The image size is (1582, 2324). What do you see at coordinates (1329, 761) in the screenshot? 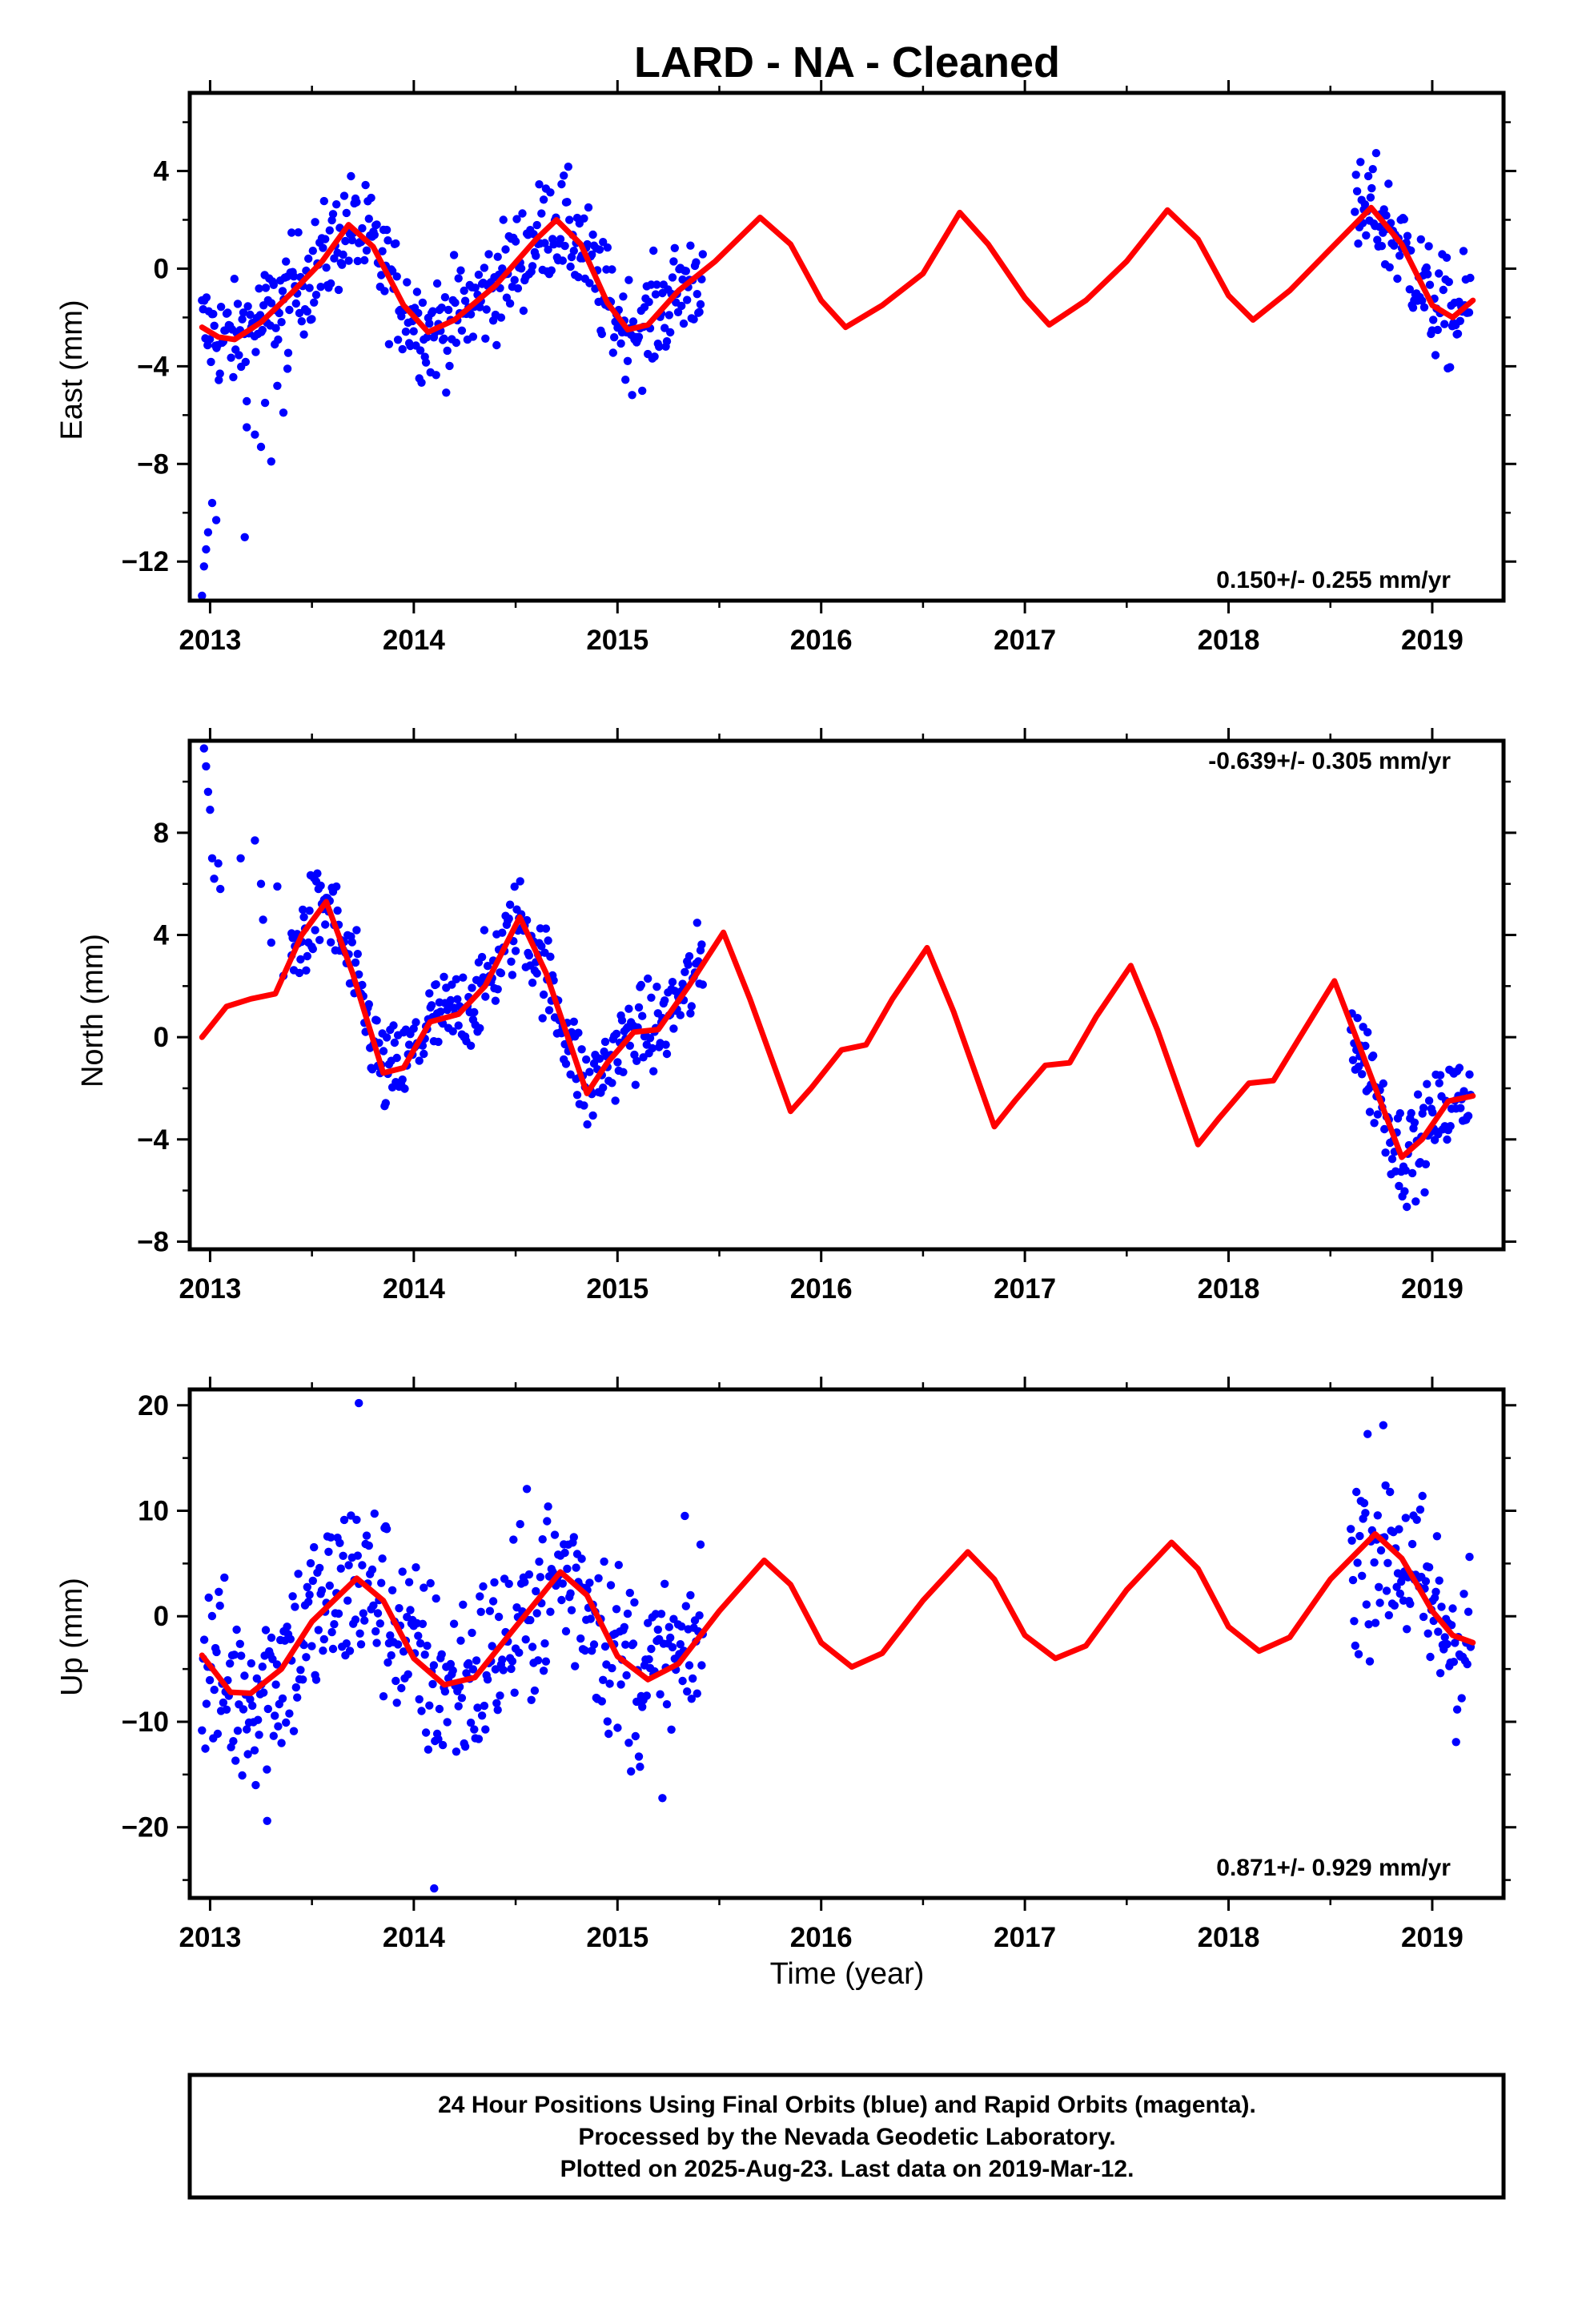
I see `north-rate-label: -0.639+/- 0.305 mm/yr` at bounding box center [1329, 761].